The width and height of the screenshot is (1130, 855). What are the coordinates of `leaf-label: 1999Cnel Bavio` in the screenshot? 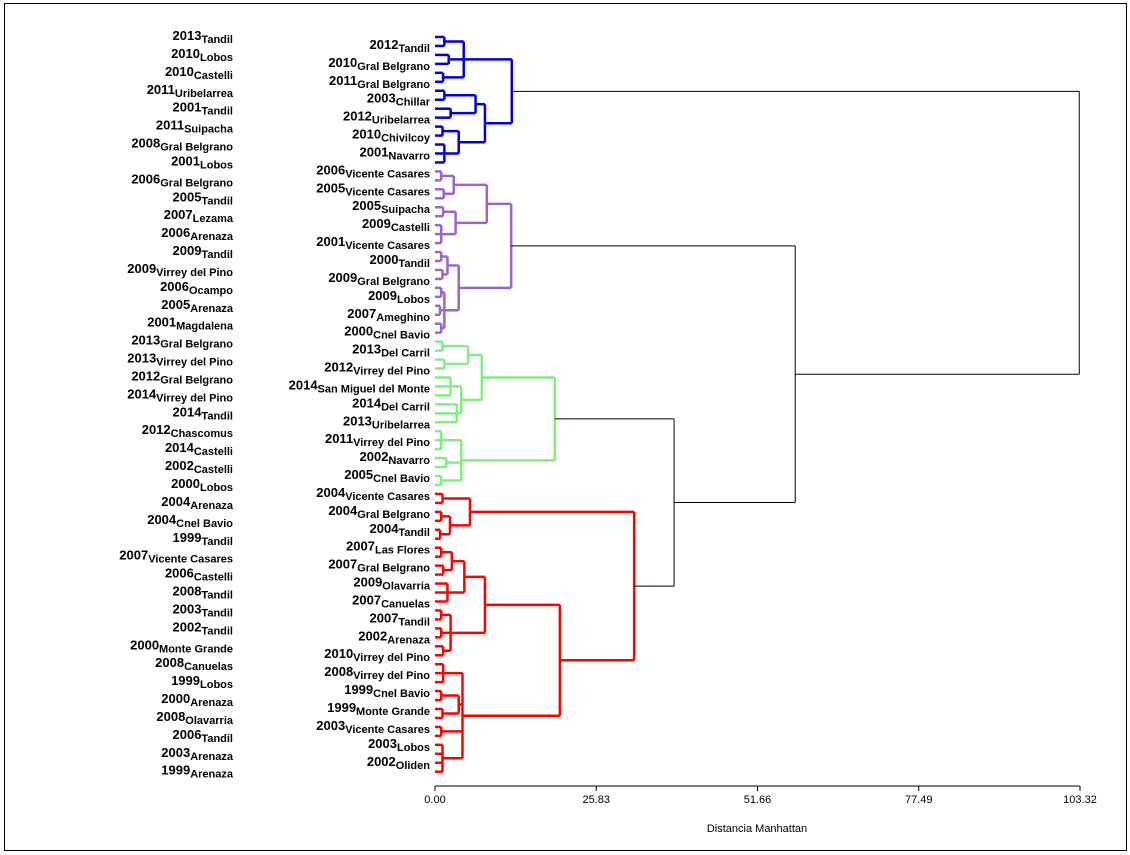 It's located at (387, 691).